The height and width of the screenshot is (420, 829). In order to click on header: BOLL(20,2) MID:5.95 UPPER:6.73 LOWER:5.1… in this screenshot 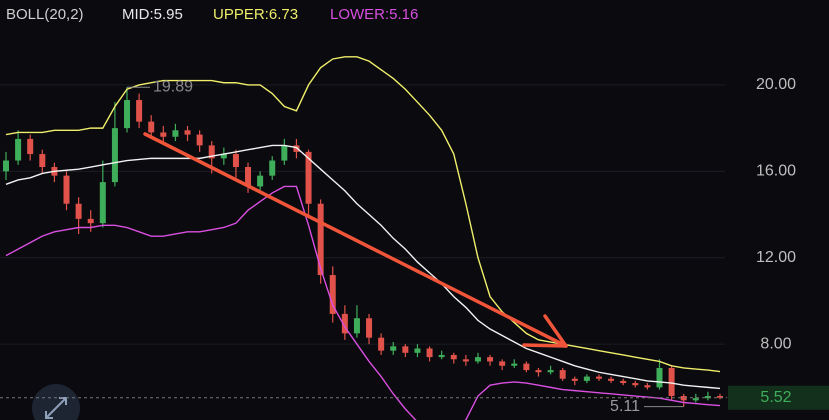, I will do `click(212, 14)`.